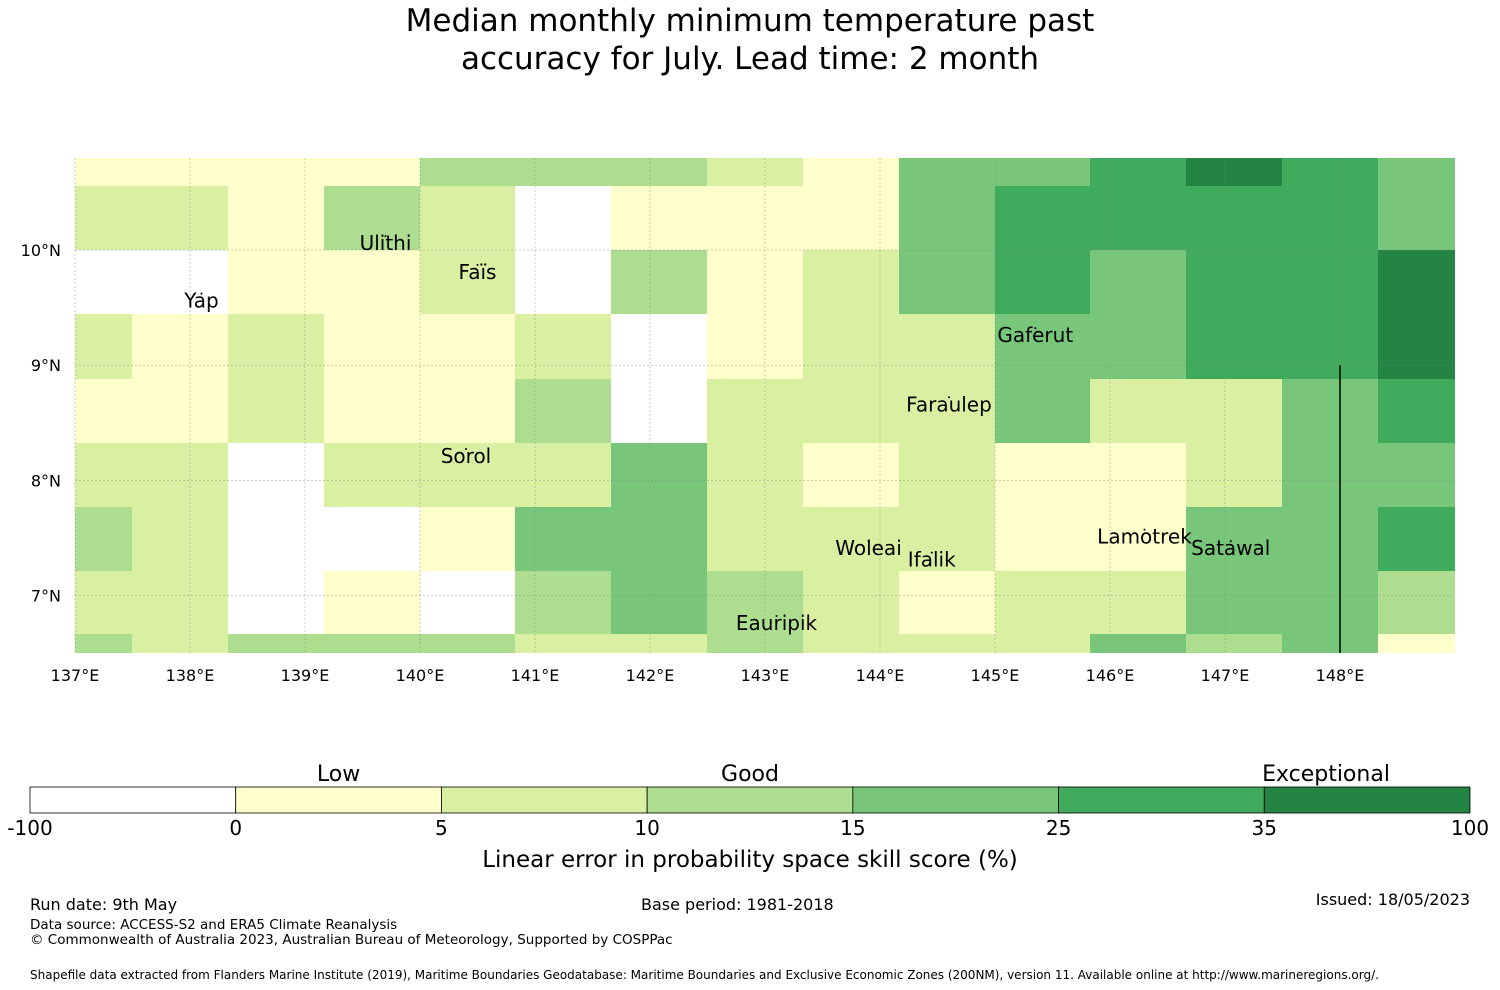 This screenshot has width=1500, height=990. What do you see at coordinates (75, 675) in the screenshot?
I see `lon-tick-label: 137°E` at bounding box center [75, 675].